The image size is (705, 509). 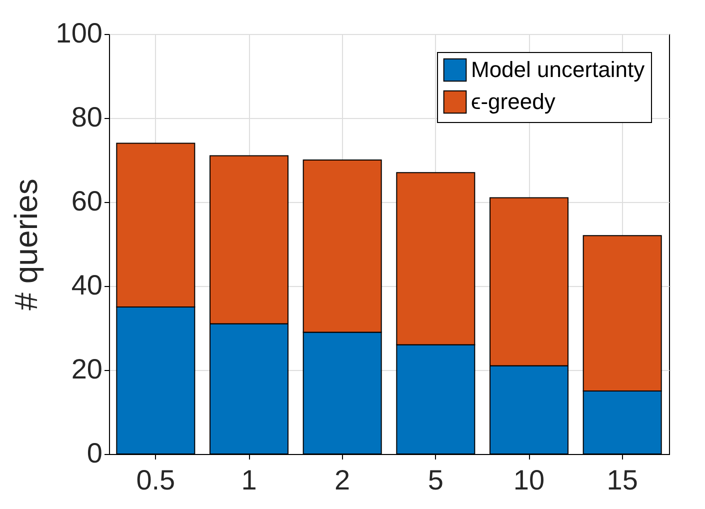 What do you see at coordinates (513, 101) in the screenshot?
I see `legend-label: ϵ-greedy` at bounding box center [513, 101].